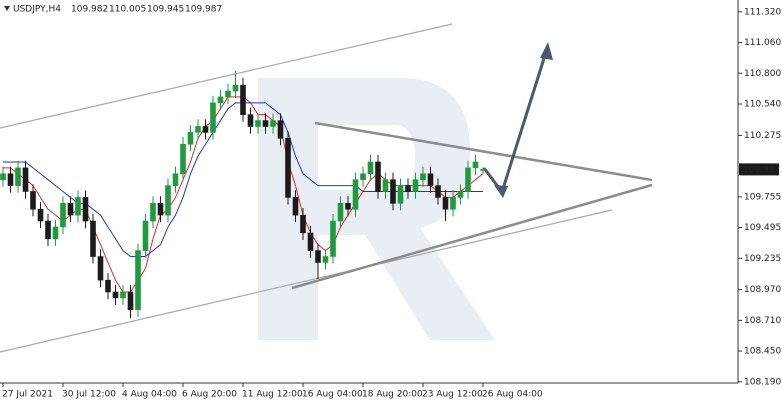 The image size is (782, 404). Describe the element at coordinates (762, 352) in the screenshot. I see `y-tick-label: 108.450` at that location.